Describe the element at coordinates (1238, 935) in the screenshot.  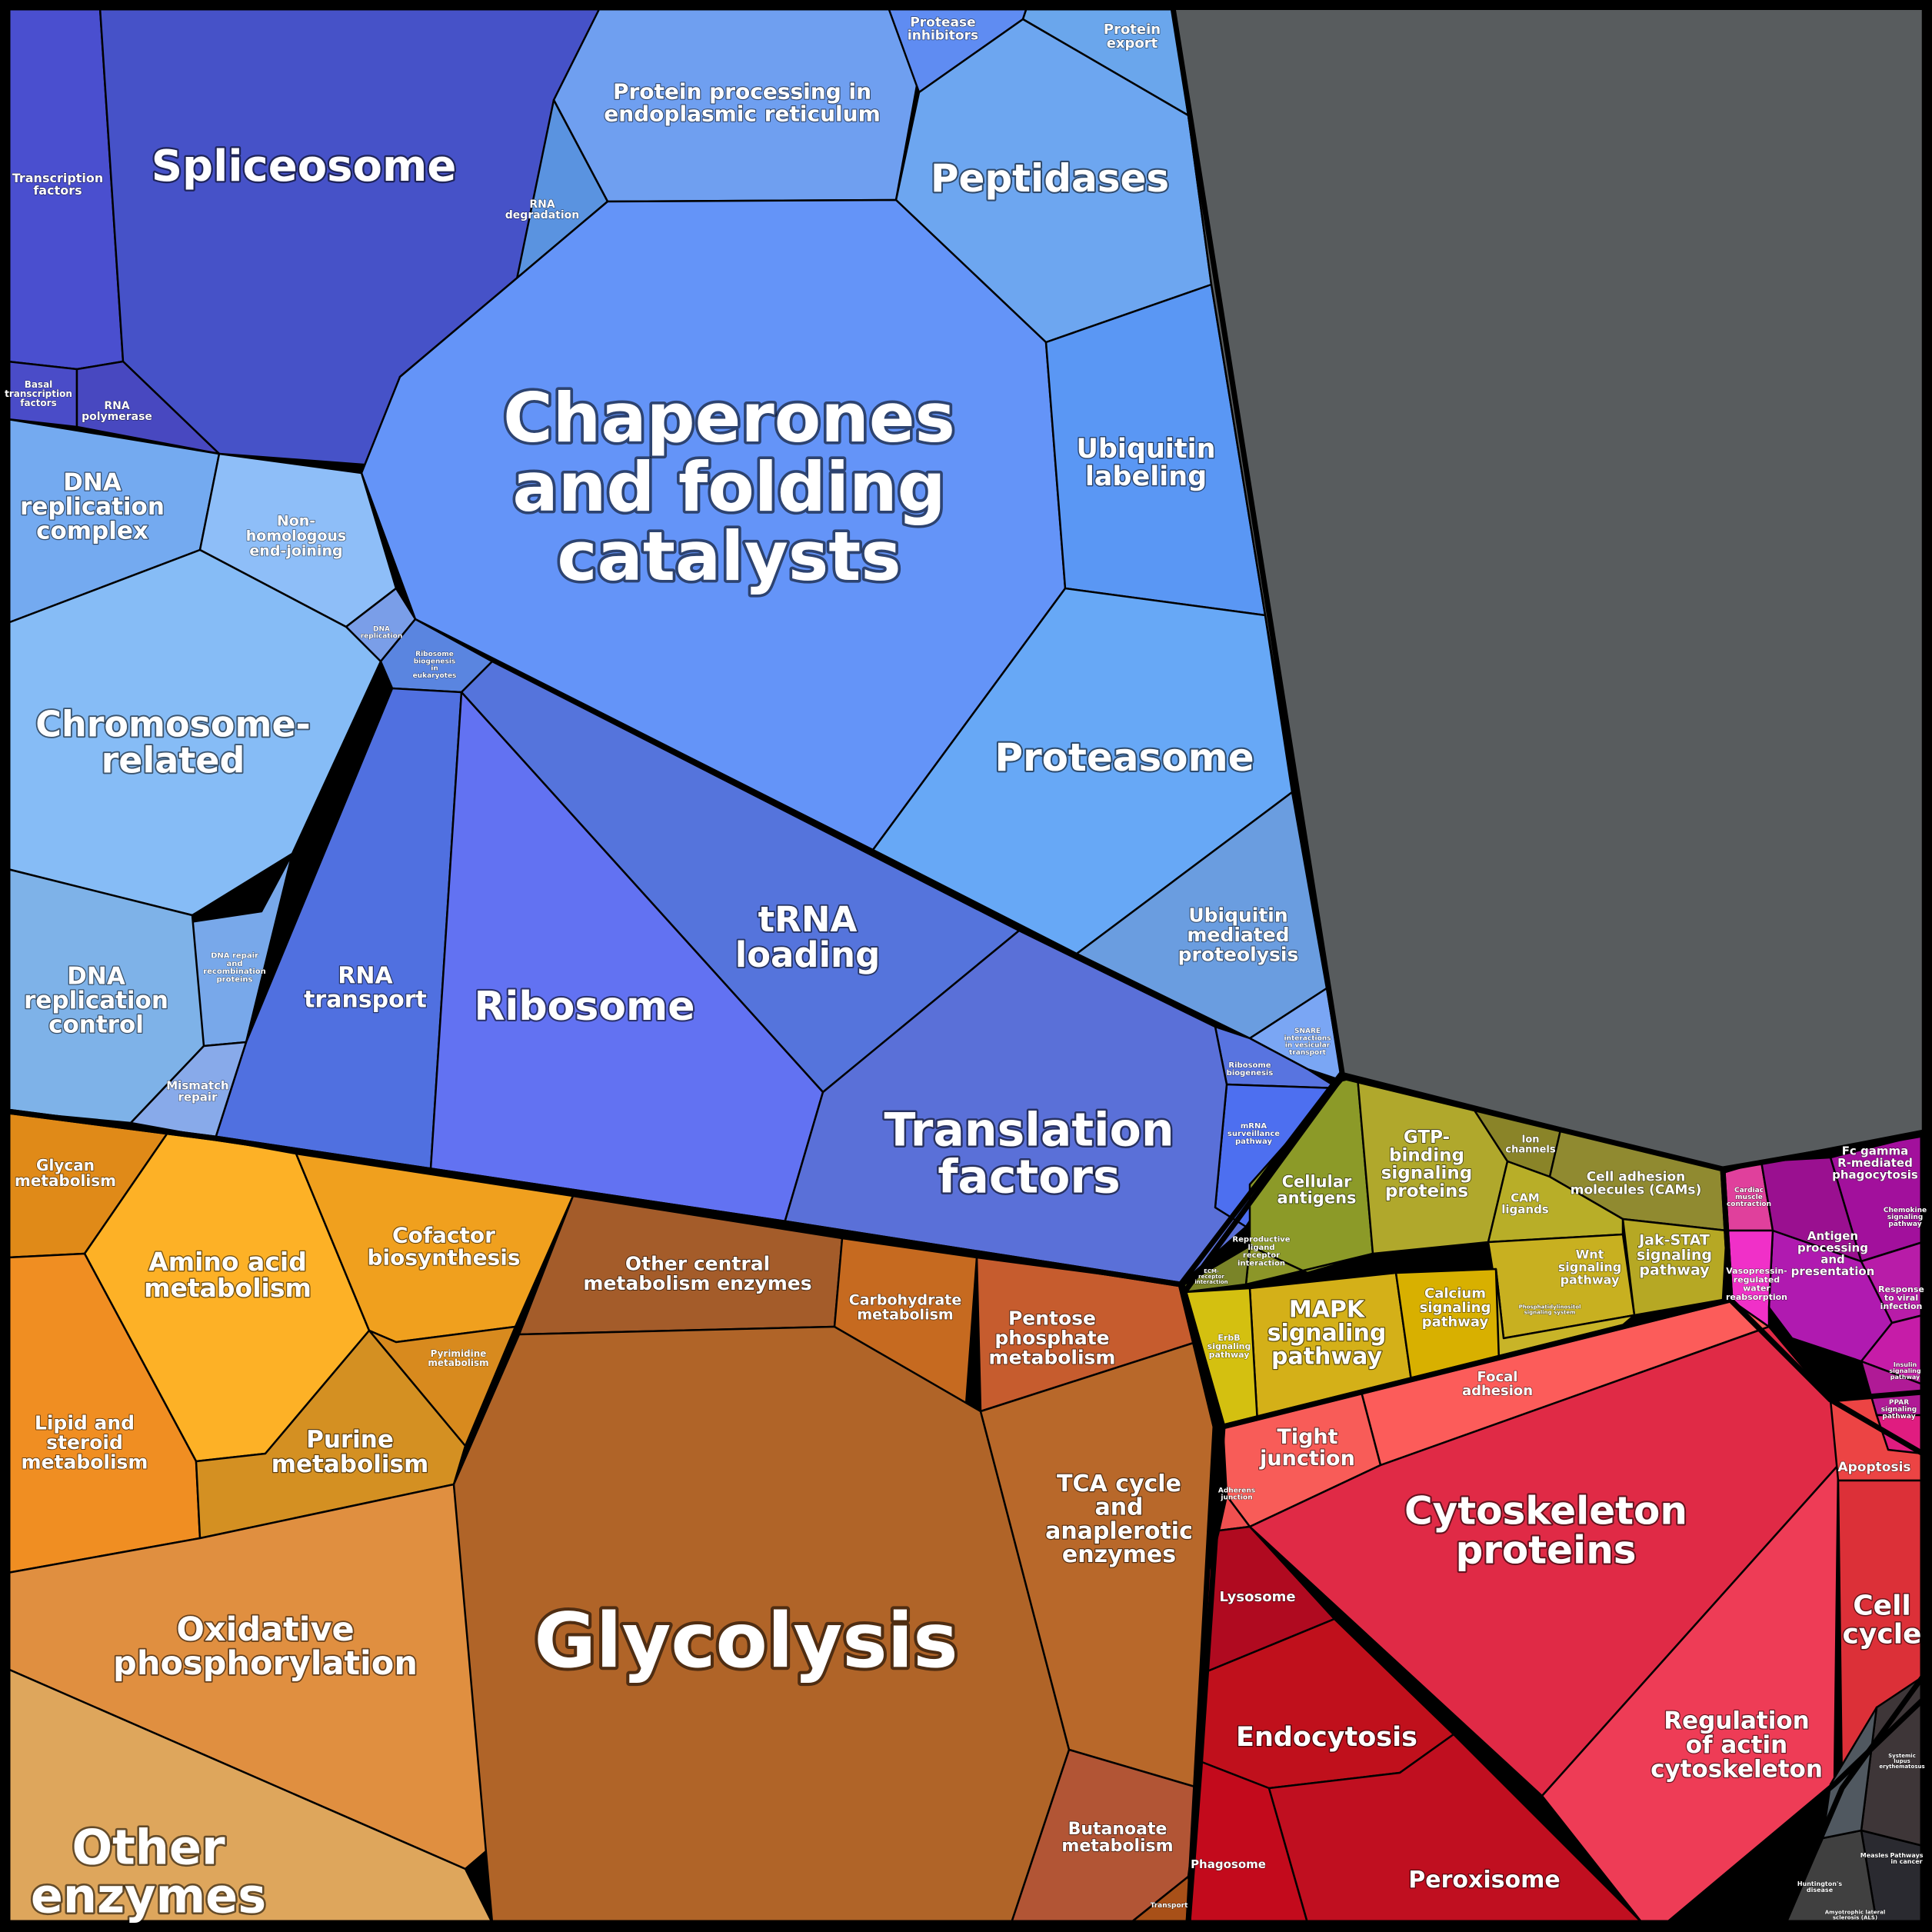
I see `label-ubiquitin-mediated-proteolysis: Ubiquitin mediated proteolysis` at that location.